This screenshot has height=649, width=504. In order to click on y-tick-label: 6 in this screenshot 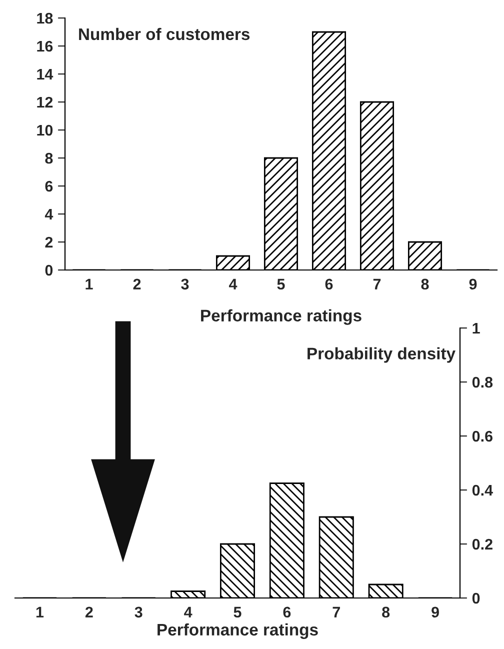, I will do `click(49, 186)`.